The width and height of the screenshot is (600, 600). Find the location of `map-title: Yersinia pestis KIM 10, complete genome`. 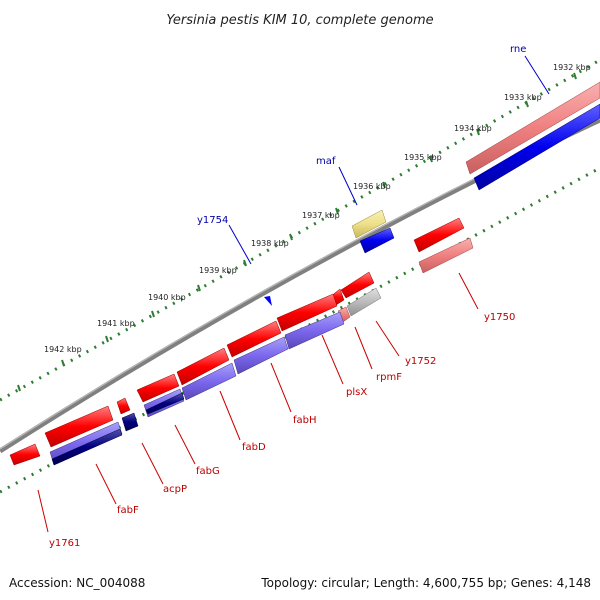

map-title: Yersinia pestis KIM 10, complete genome is located at coordinates (299, 20).